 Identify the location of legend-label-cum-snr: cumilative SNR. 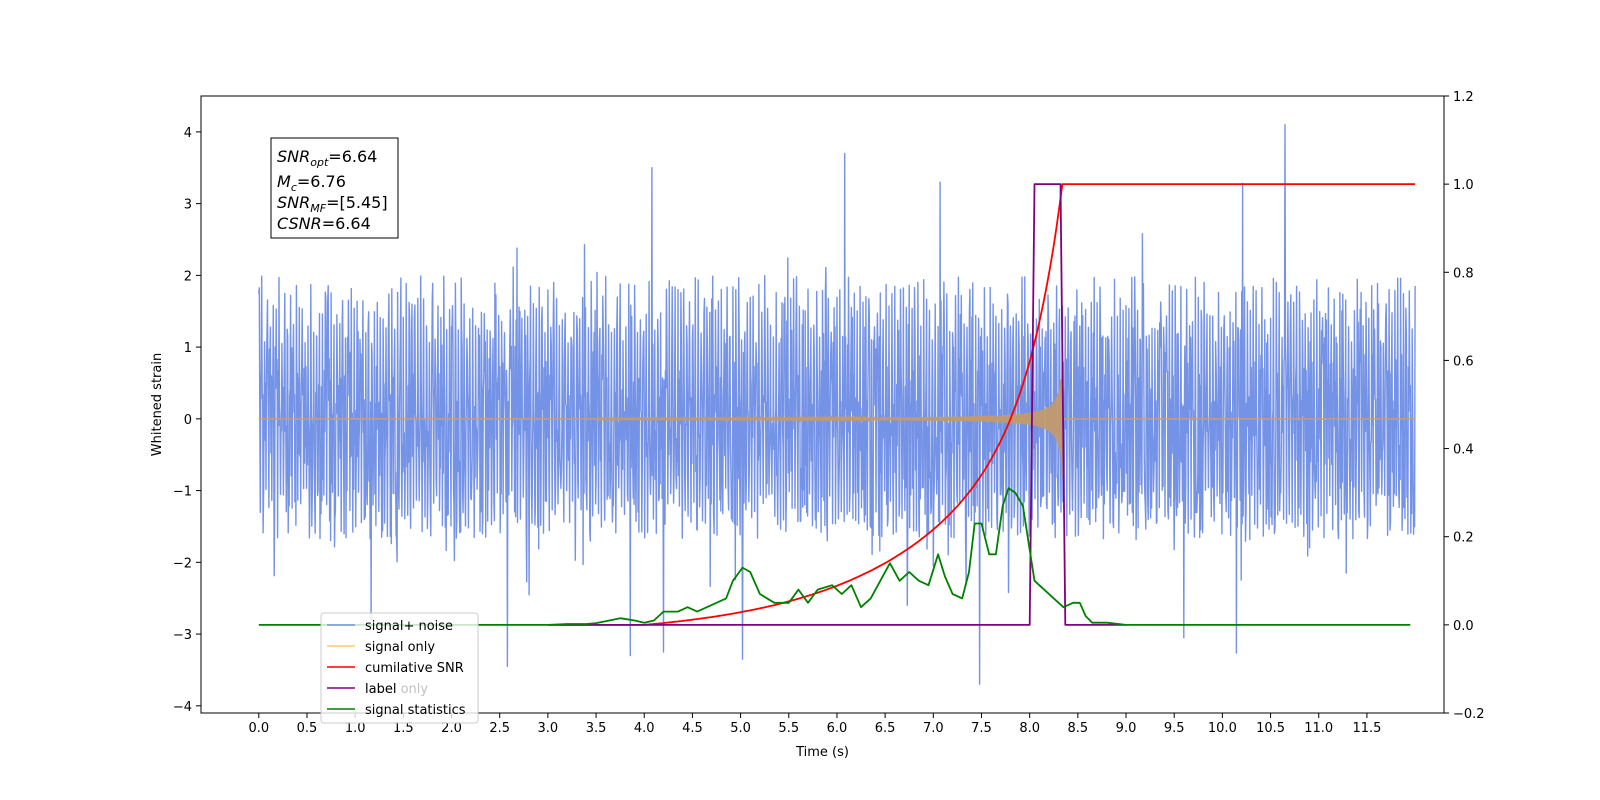
(414, 668).